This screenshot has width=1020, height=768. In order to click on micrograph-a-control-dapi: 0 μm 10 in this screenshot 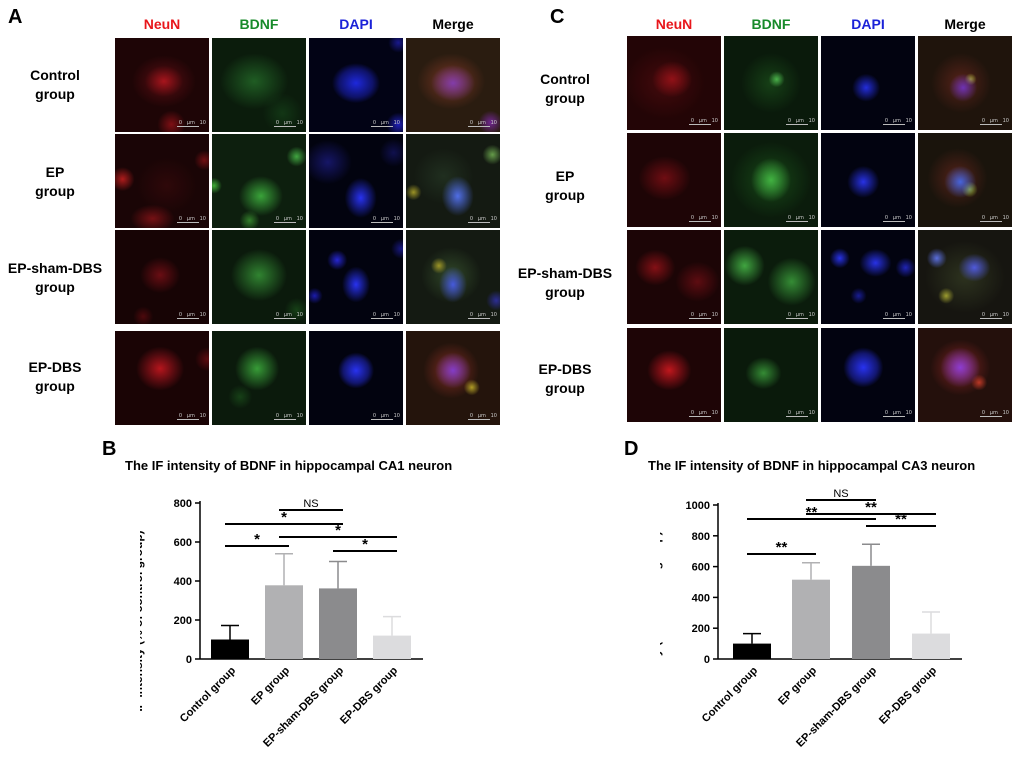, I will do `click(356, 85)`.